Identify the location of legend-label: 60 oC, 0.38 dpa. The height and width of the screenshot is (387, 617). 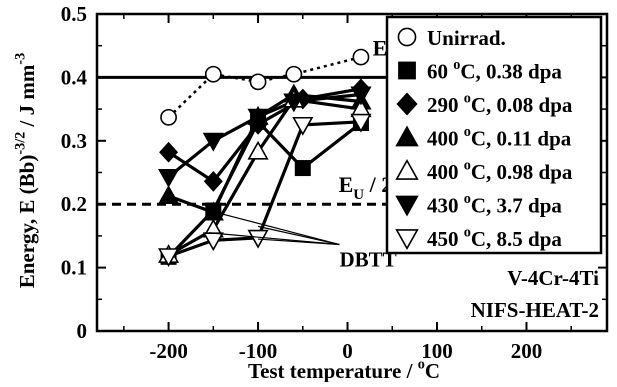
(494, 70).